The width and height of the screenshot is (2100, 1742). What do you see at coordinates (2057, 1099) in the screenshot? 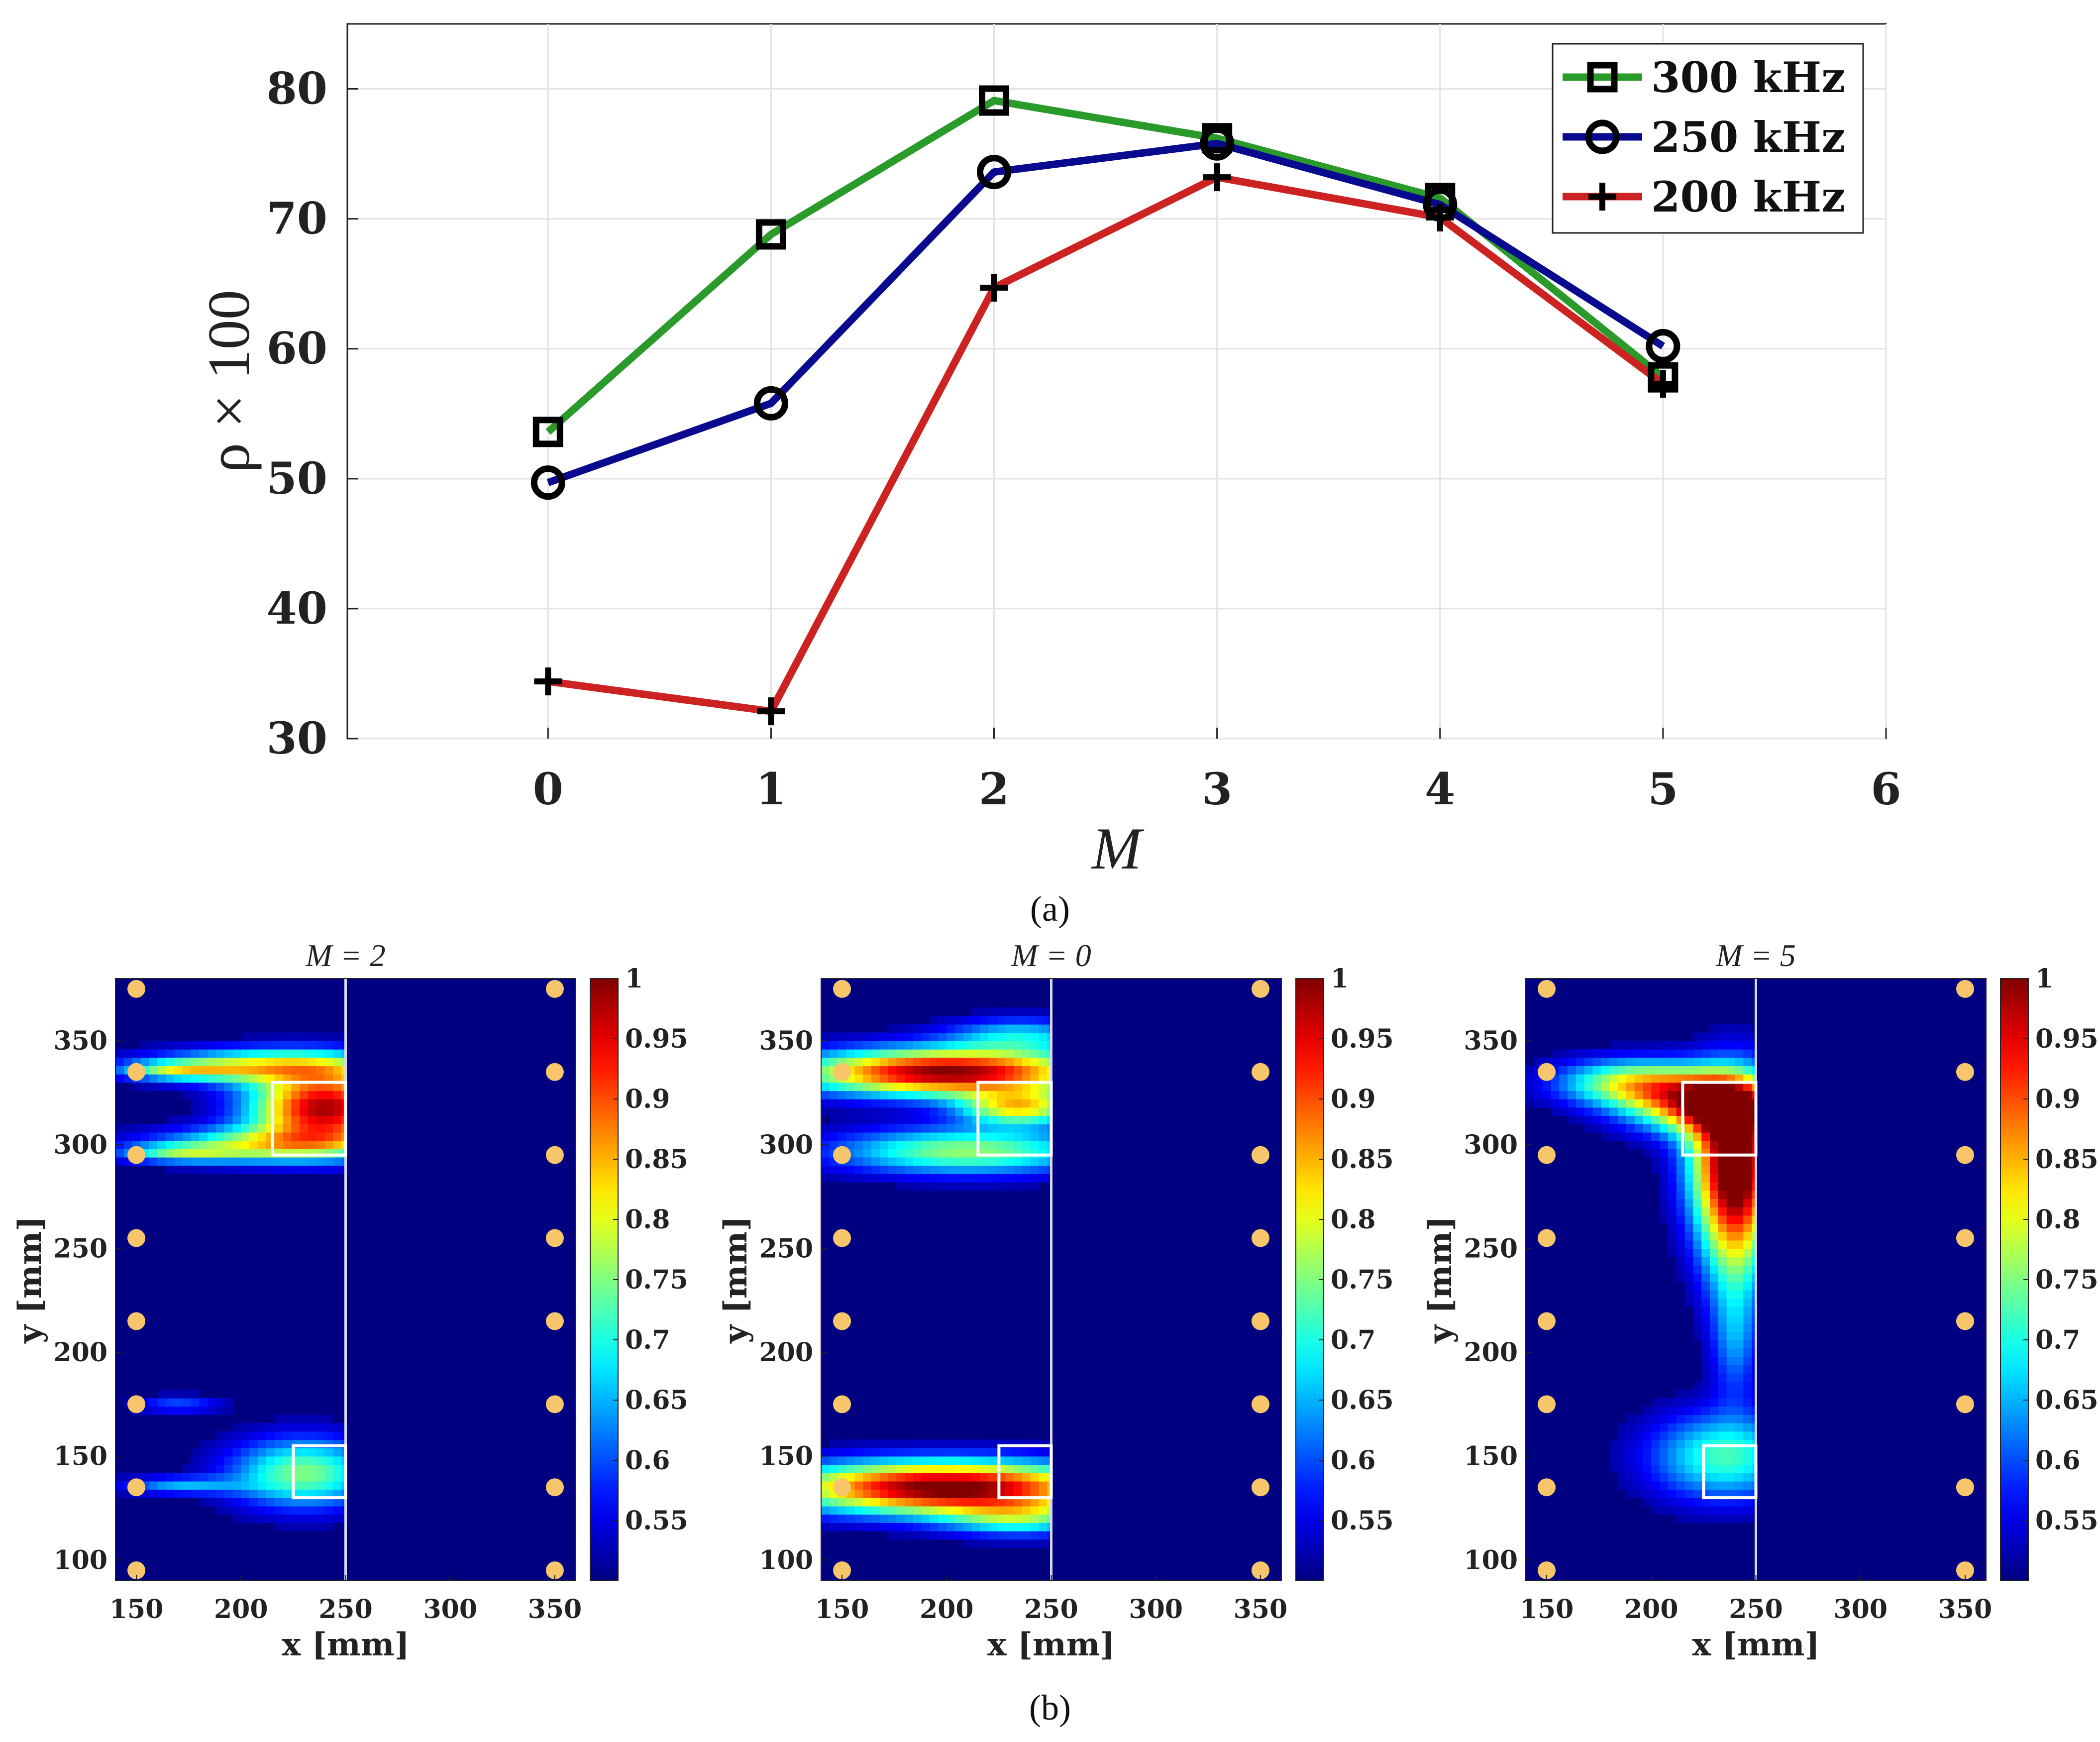
I see `colorbar-tick-label: 0.9` at bounding box center [2057, 1099].